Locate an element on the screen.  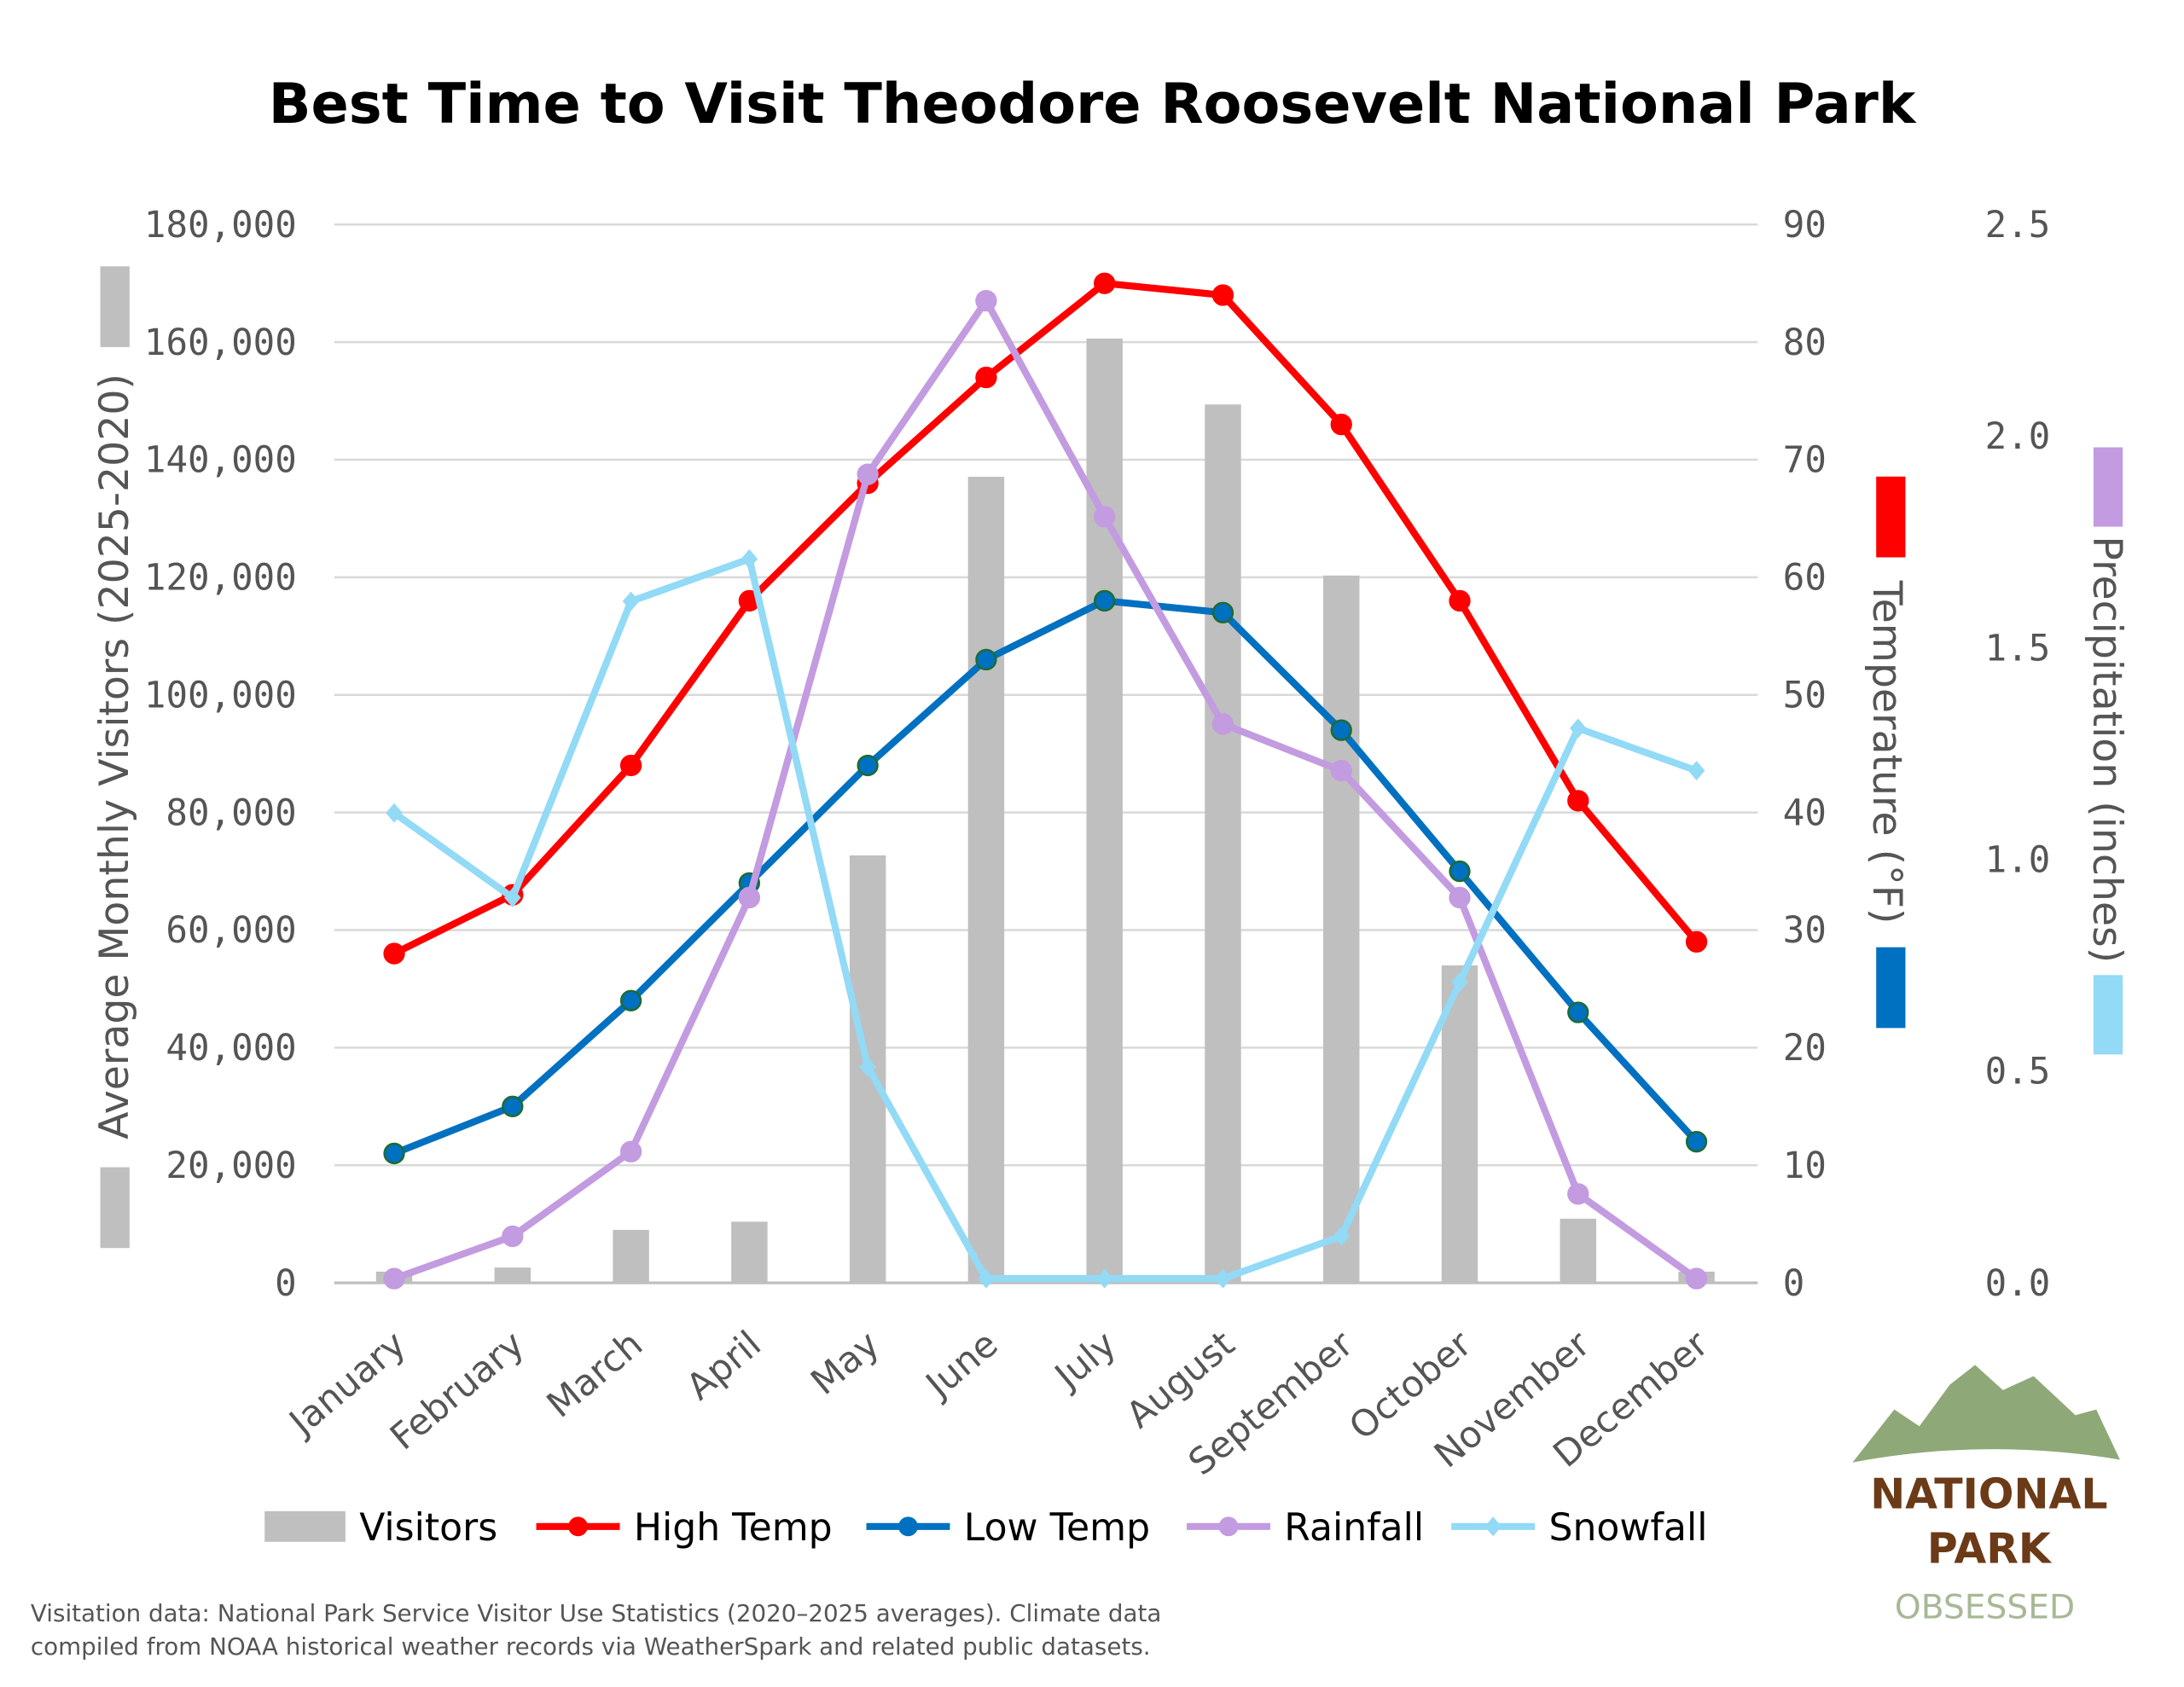
temperature-tick-label: 30 is located at coordinates (1805, 931).